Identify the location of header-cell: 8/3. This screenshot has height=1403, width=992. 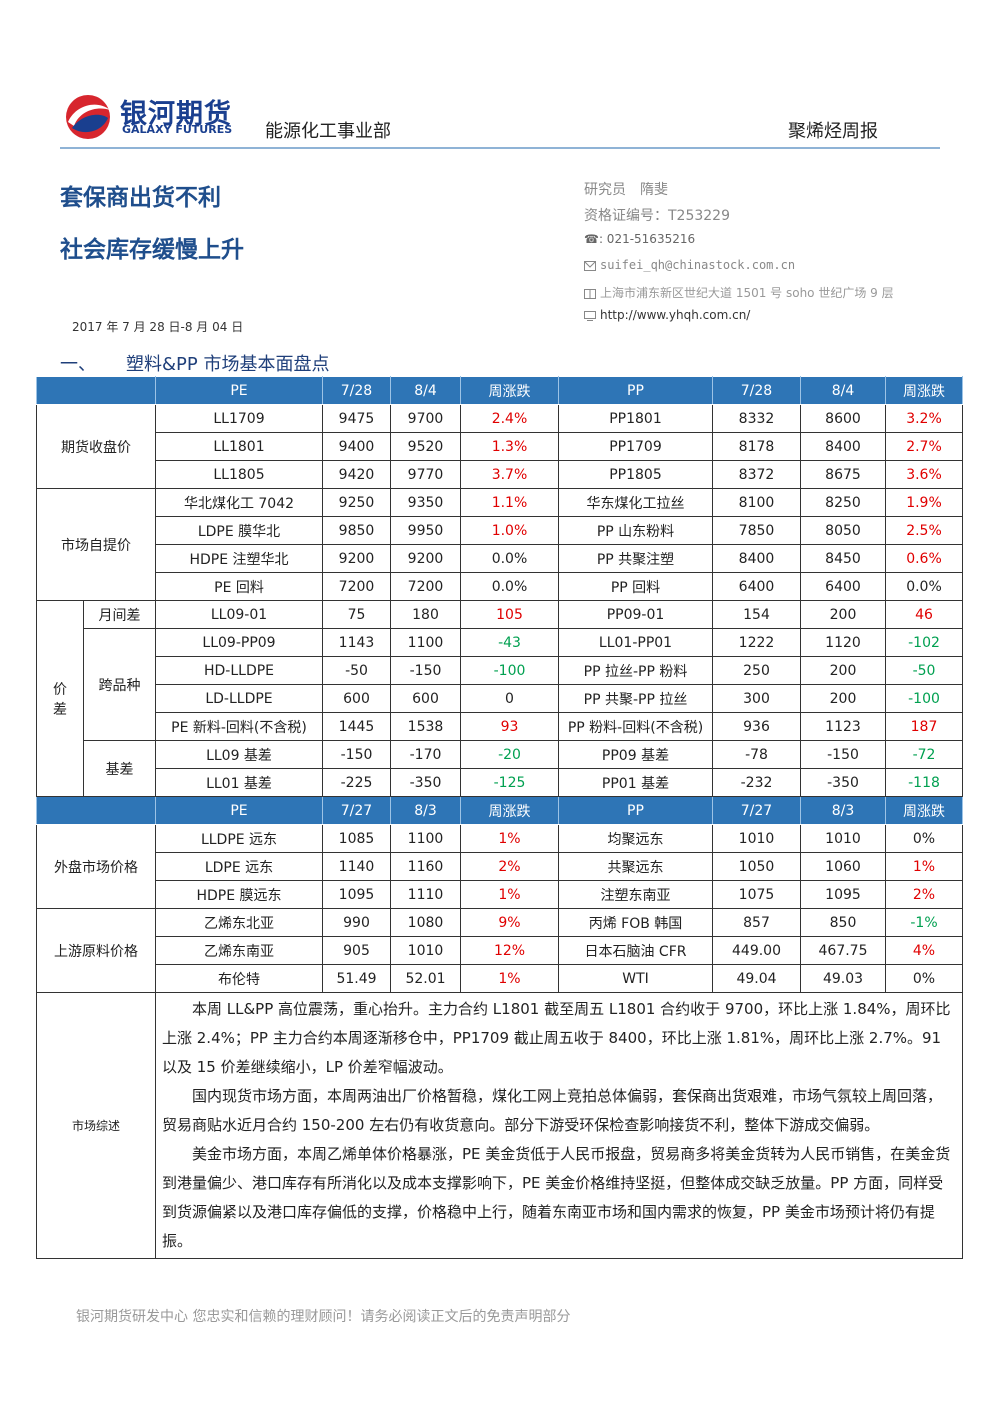
(425, 810).